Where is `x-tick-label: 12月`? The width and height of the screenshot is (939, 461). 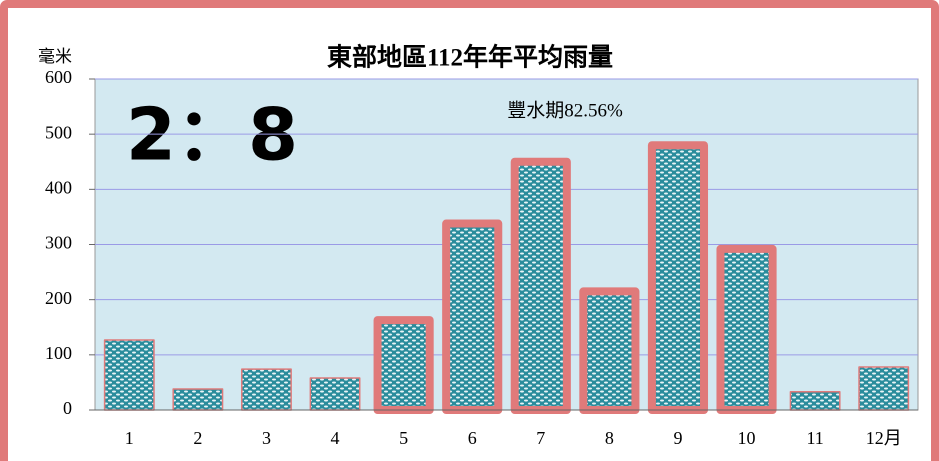
x-tick-label: 12月 is located at coordinates (884, 438).